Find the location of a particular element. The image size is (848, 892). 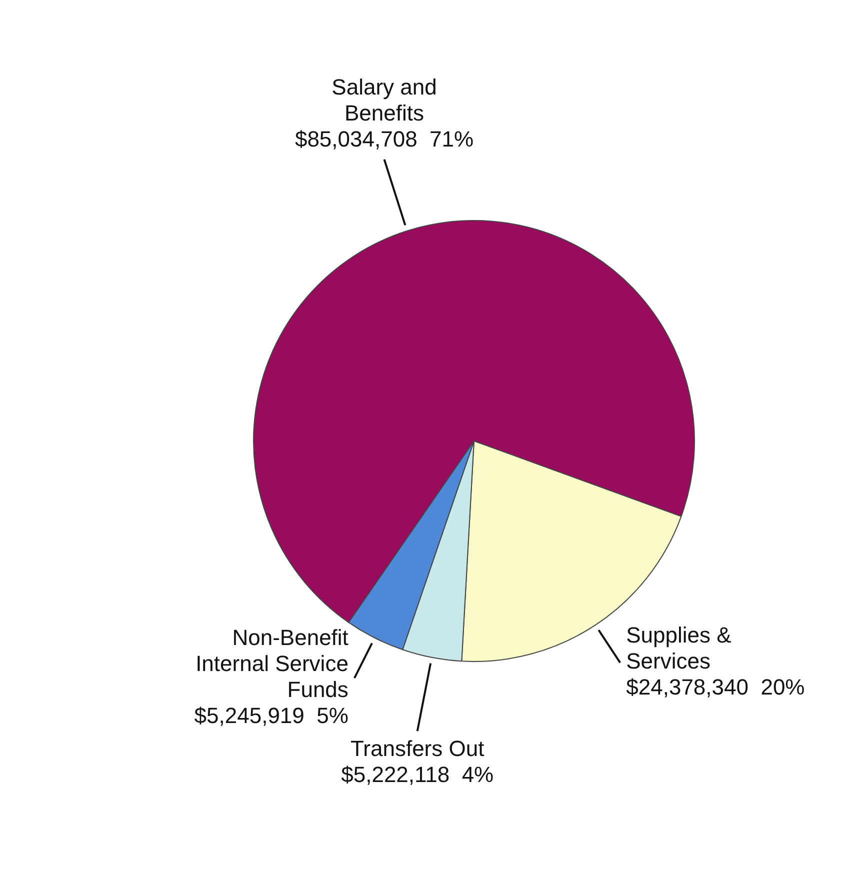

data-label: $24,378,340 20% is located at coordinates (715, 687).